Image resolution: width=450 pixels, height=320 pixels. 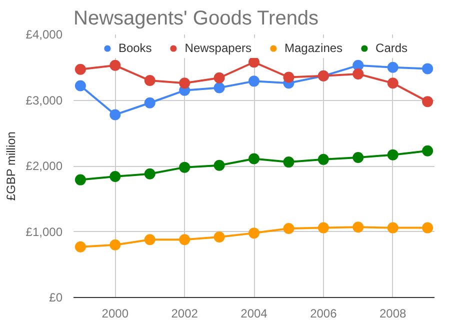 What do you see at coordinates (115, 313) in the screenshot?
I see `x-tick-label: 2000` at bounding box center [115, 313].